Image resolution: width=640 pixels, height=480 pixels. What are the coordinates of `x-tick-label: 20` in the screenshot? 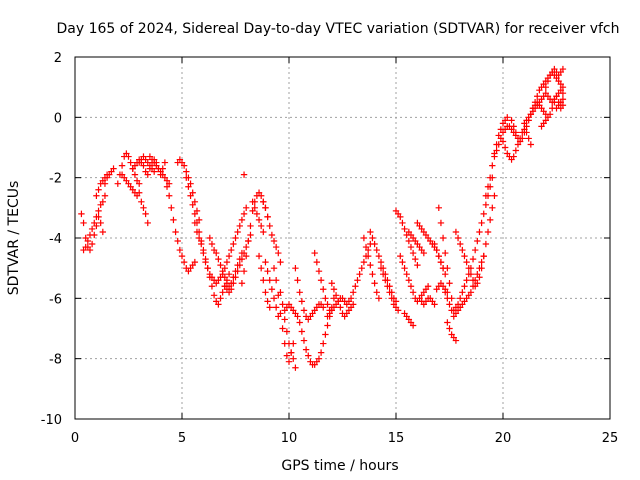 It's located at (503, 438).